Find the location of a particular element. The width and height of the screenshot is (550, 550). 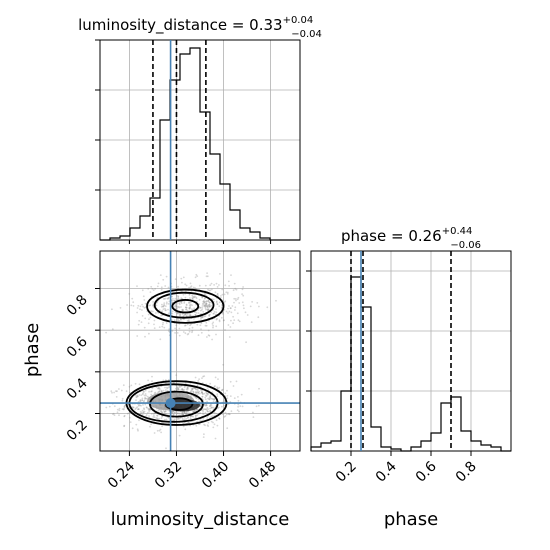

xtick-label-ld-2: 0.40 is located at coordinates (215, 475).